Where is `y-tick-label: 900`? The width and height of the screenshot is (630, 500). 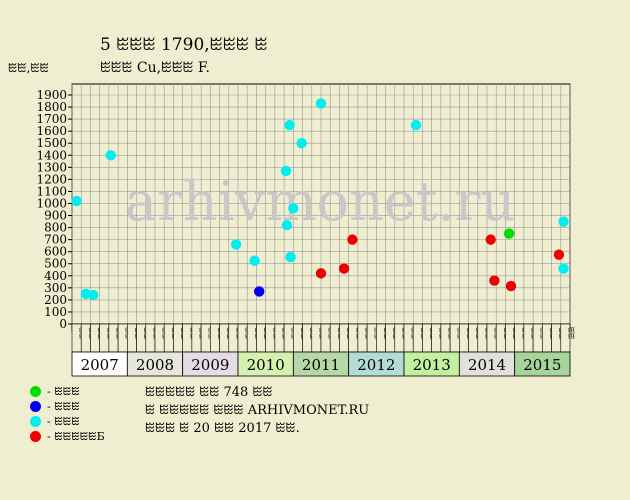
y-tick-label: 900 is located at coordinates (55, 216).